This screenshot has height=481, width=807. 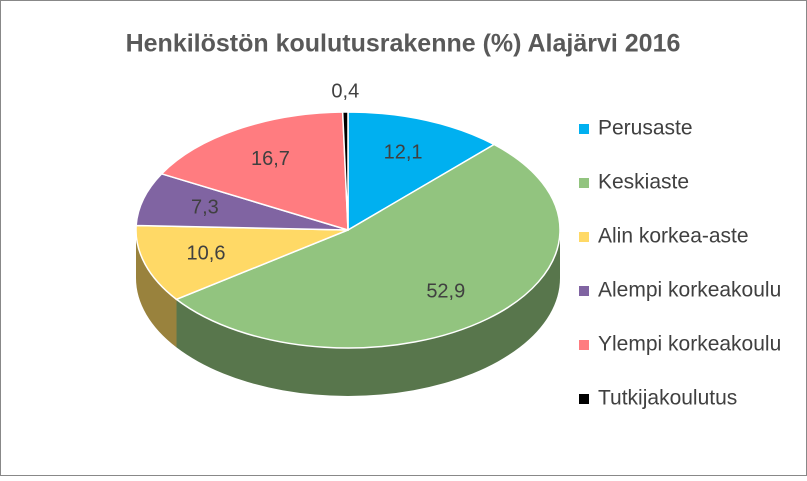 What do you see at coordinates (206, 253) in the screenshot?
I see `data-label: 10,6` at bounding box center [206, 253].